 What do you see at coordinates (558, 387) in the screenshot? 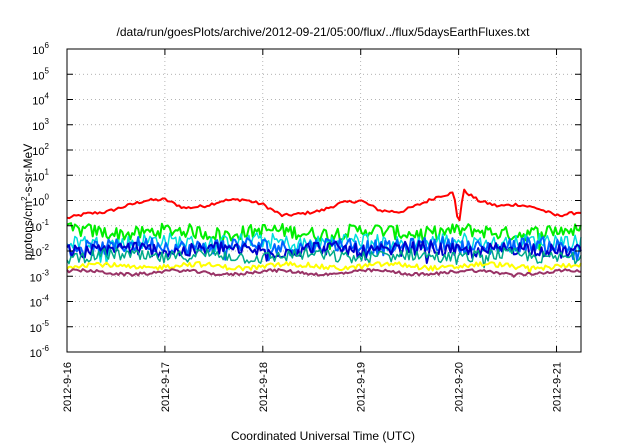
I see `x-tick-label: 2012-9-21` at bounding box center [558, 387].